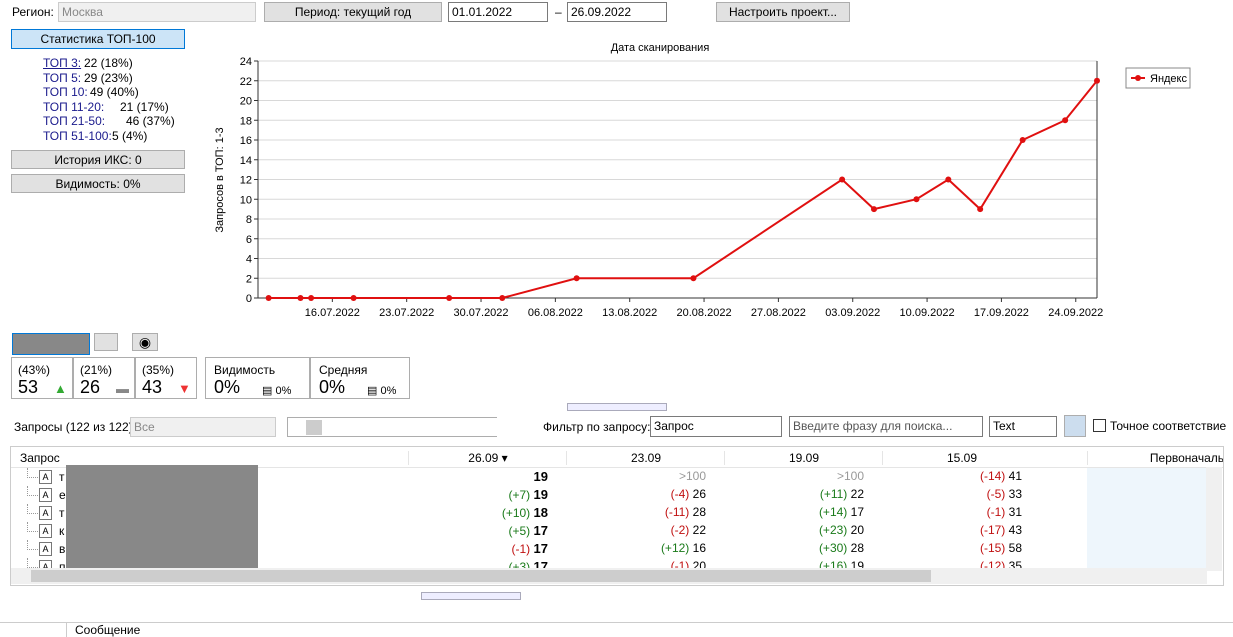 The image size is (1233, 637). Describe the element at coordinates (246, 62) in the screenshot. I see `y-tick-label: 24` at that location.